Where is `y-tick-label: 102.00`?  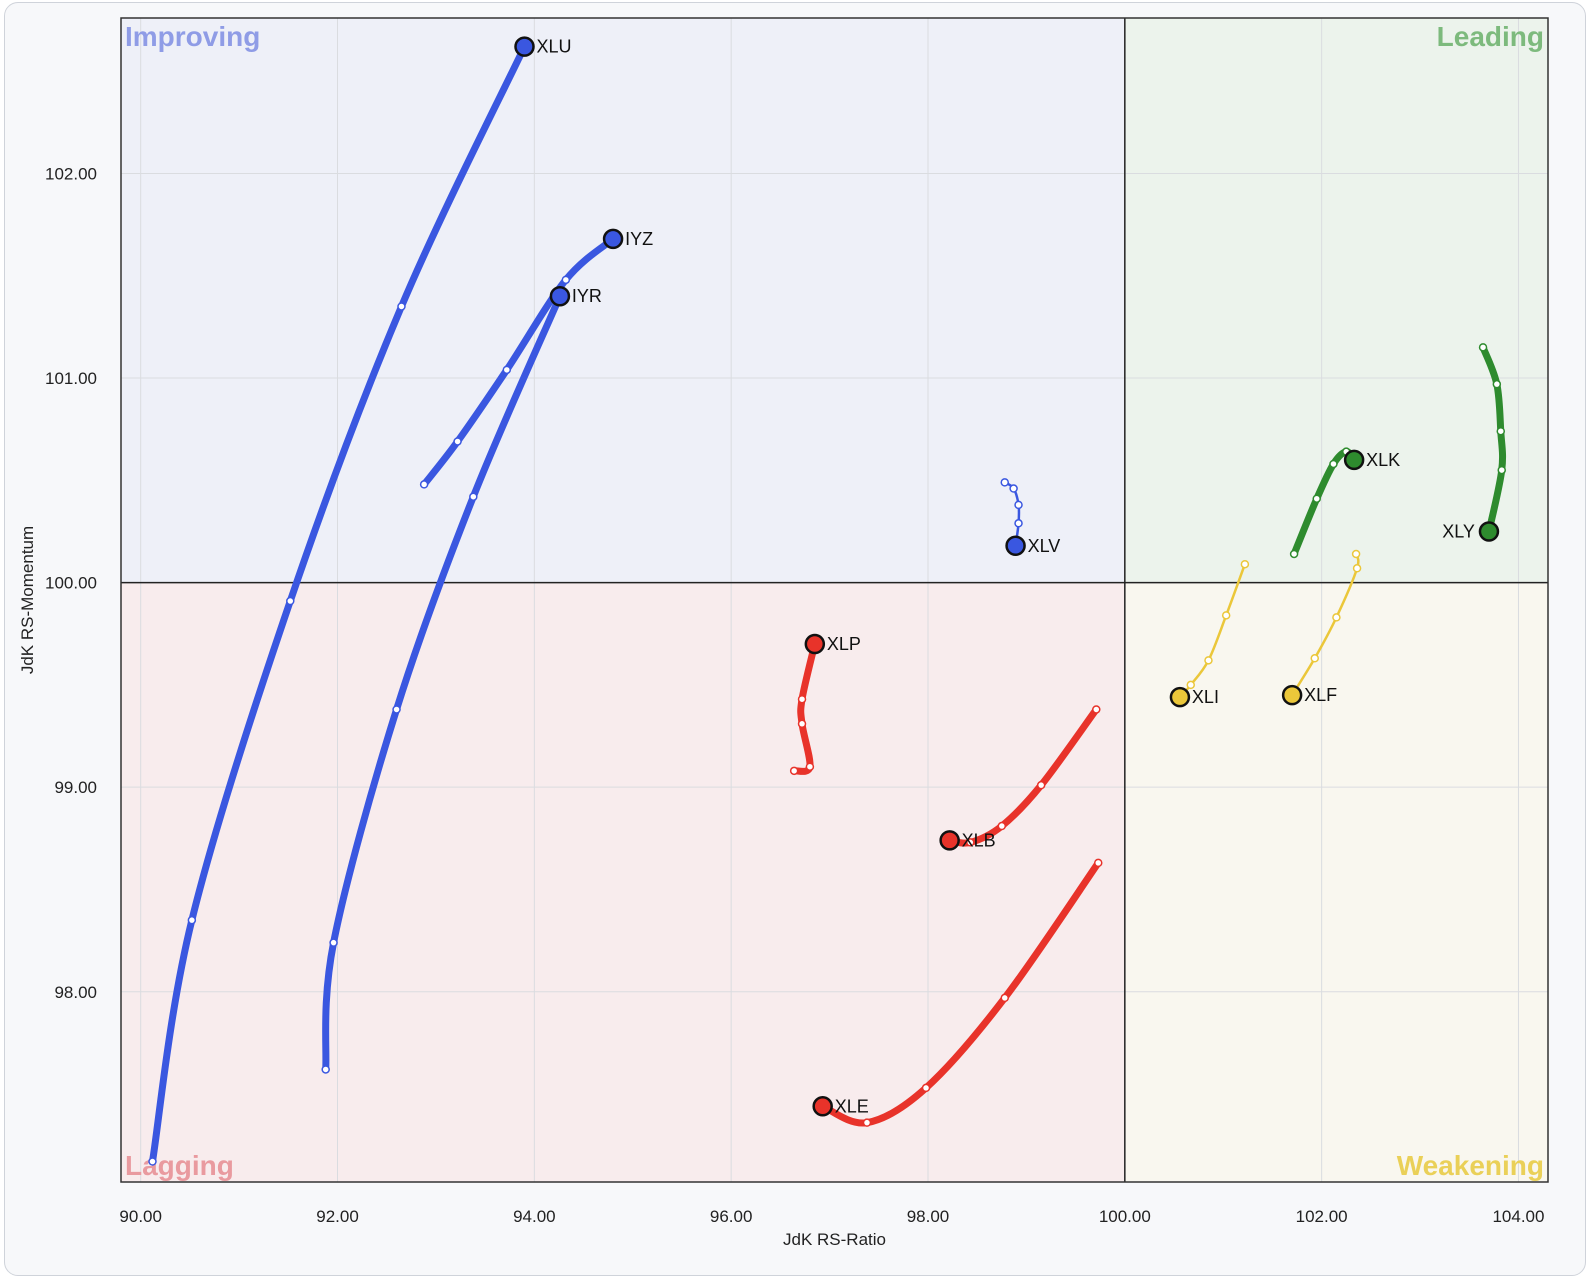
y-tick-label: 102.00 is located at coordinates (71, 173).